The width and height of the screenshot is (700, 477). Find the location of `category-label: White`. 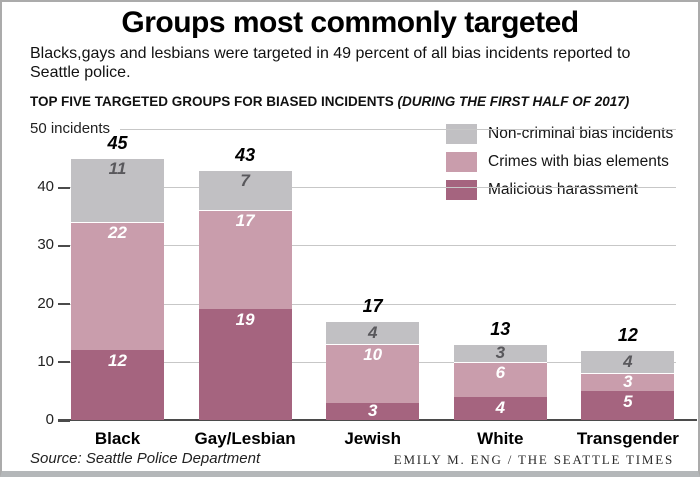

category-label: White is located at coordinates (500, 438).